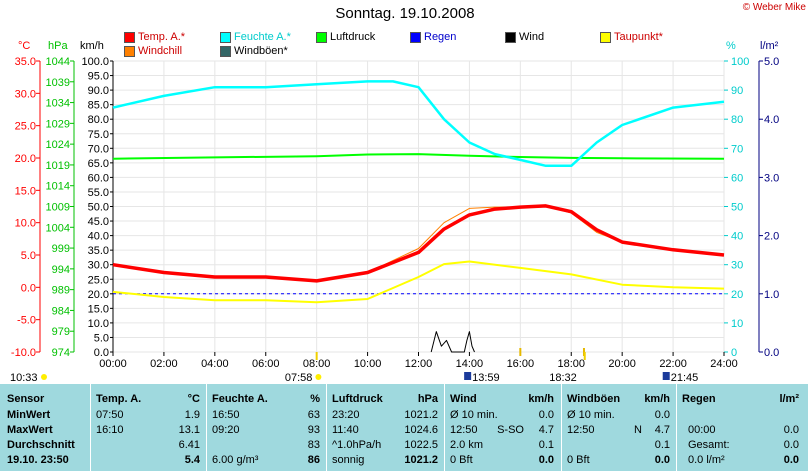 This screenshot has height=471, width=810. I want to click on temp-time: 07:50, so click(110, 415).